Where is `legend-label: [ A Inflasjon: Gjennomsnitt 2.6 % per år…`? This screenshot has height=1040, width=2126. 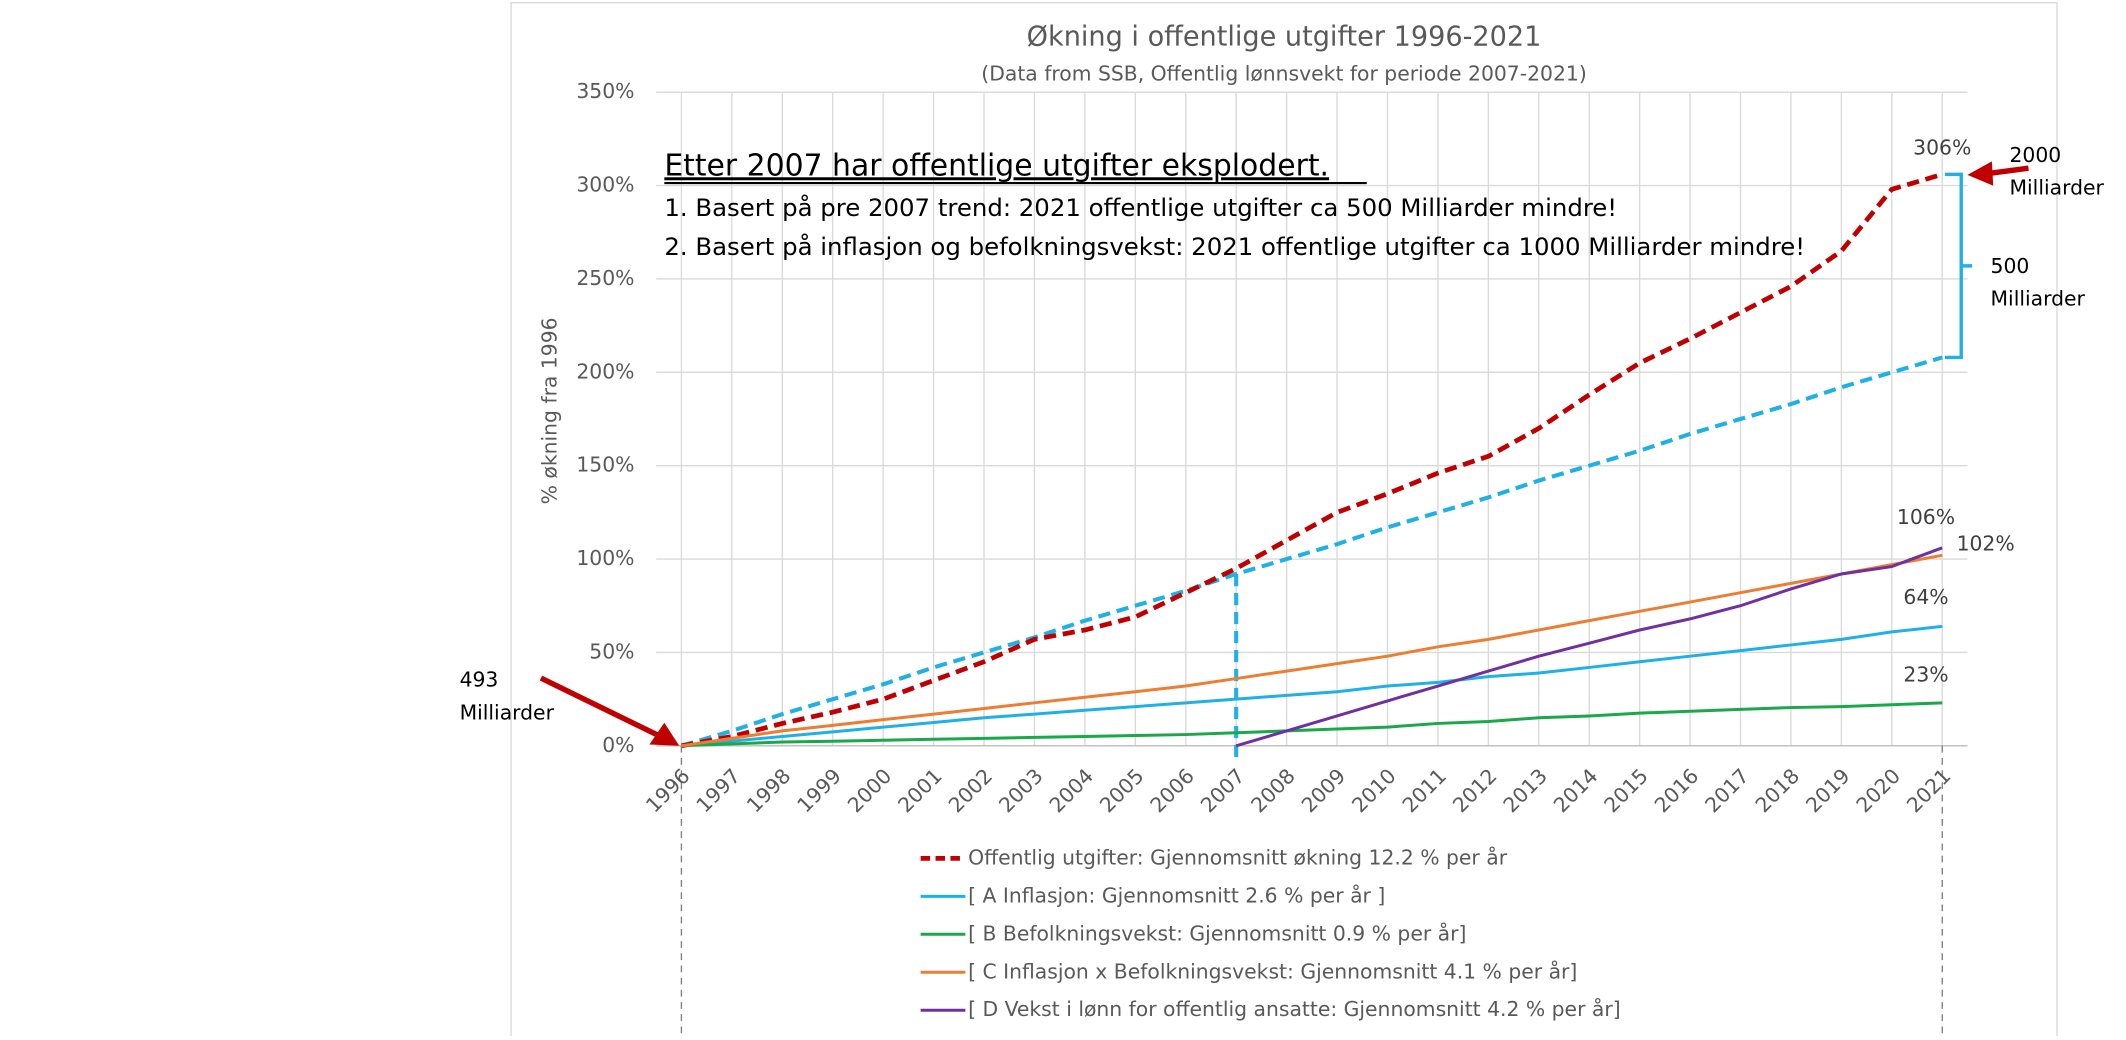 legend-label: [ A Inflasjon: Gjennomsnitt 2.6 % per år… is located at coordinates (1176, 894).